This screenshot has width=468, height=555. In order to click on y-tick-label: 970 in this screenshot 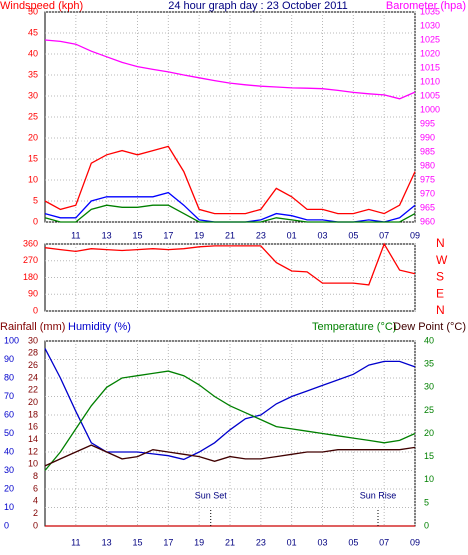, I will do `click(427, 193)`.